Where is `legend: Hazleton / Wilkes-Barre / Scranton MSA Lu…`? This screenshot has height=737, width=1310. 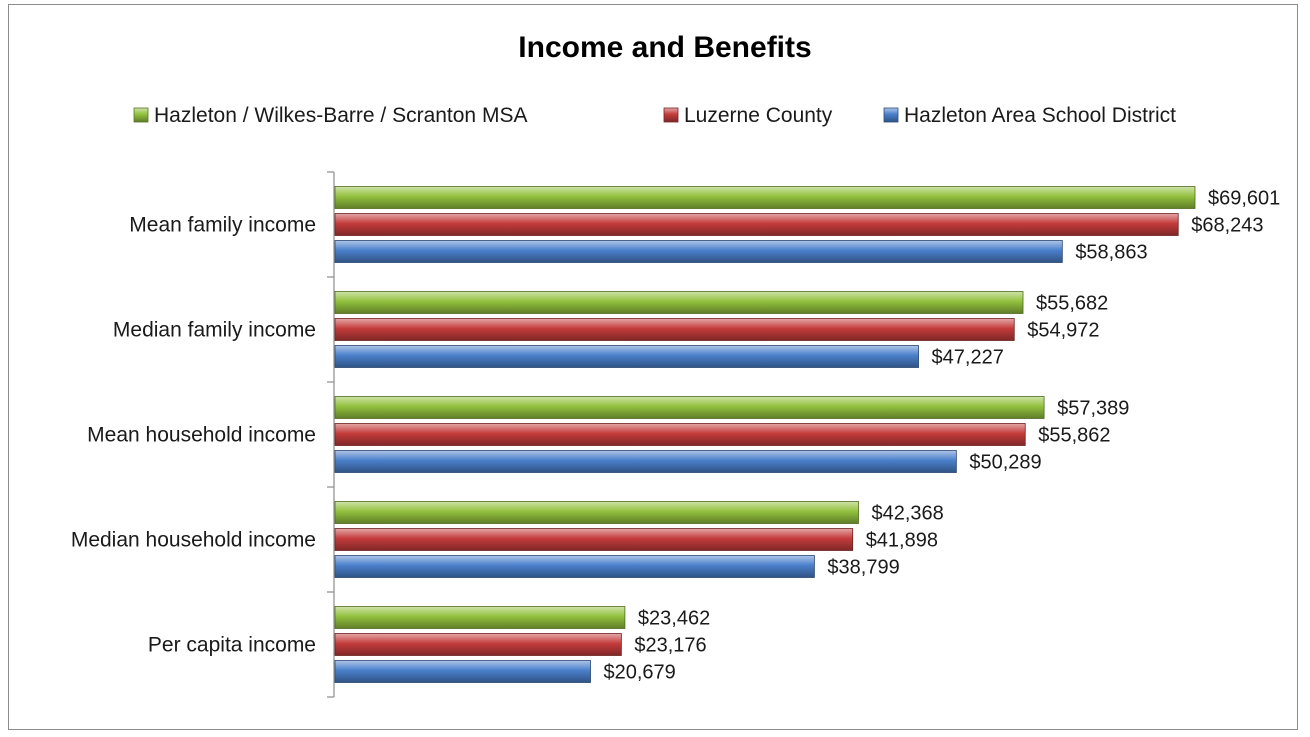 legend: Hazleton / Wilkes-Barre / Scranton MSA Lu… is located at coordinates (654, 115).